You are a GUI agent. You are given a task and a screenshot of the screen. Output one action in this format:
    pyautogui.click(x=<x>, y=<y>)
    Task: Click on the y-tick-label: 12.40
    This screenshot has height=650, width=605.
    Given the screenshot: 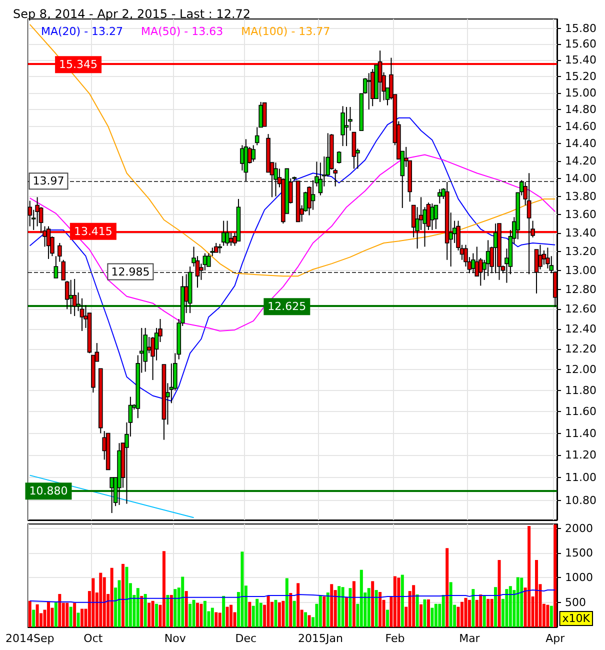 What is the action you would take?
    pyautogui.click(x=580, y=329)
    